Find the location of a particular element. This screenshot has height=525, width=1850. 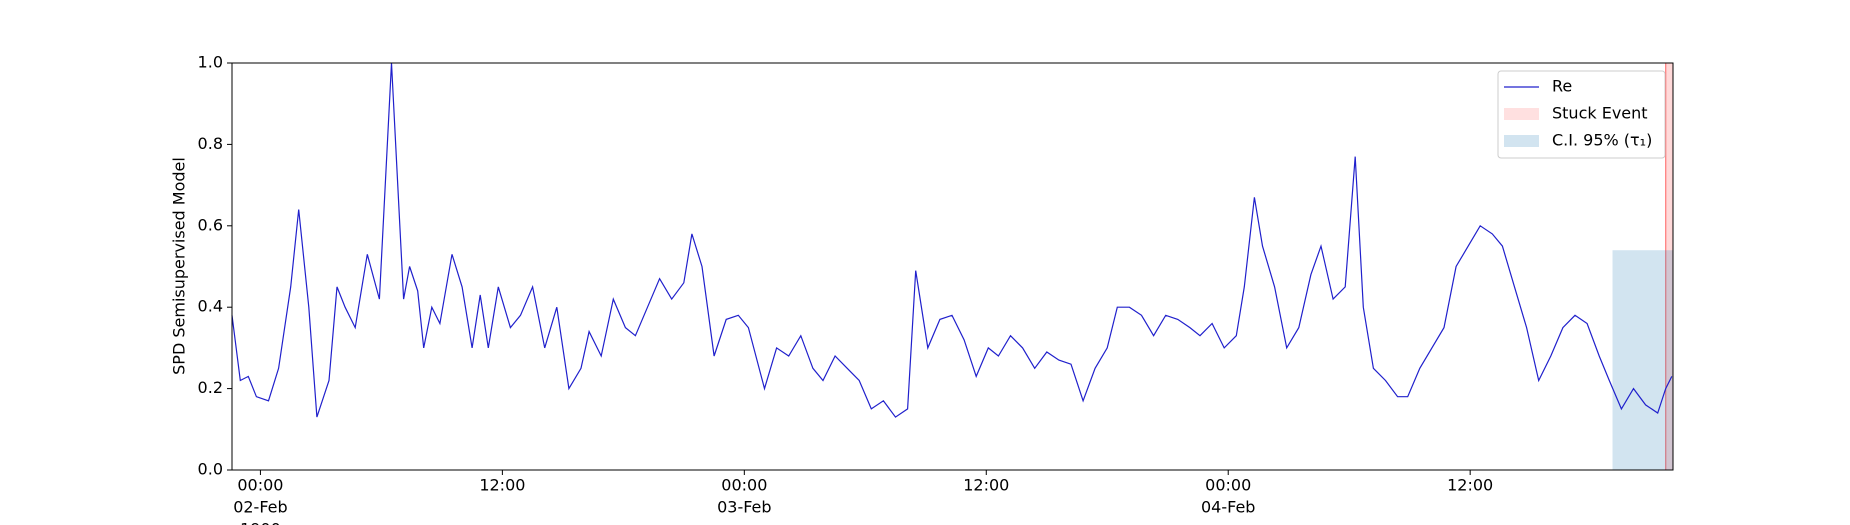

x-tick-label: 03-Feb is located at coordinates (744, 507).